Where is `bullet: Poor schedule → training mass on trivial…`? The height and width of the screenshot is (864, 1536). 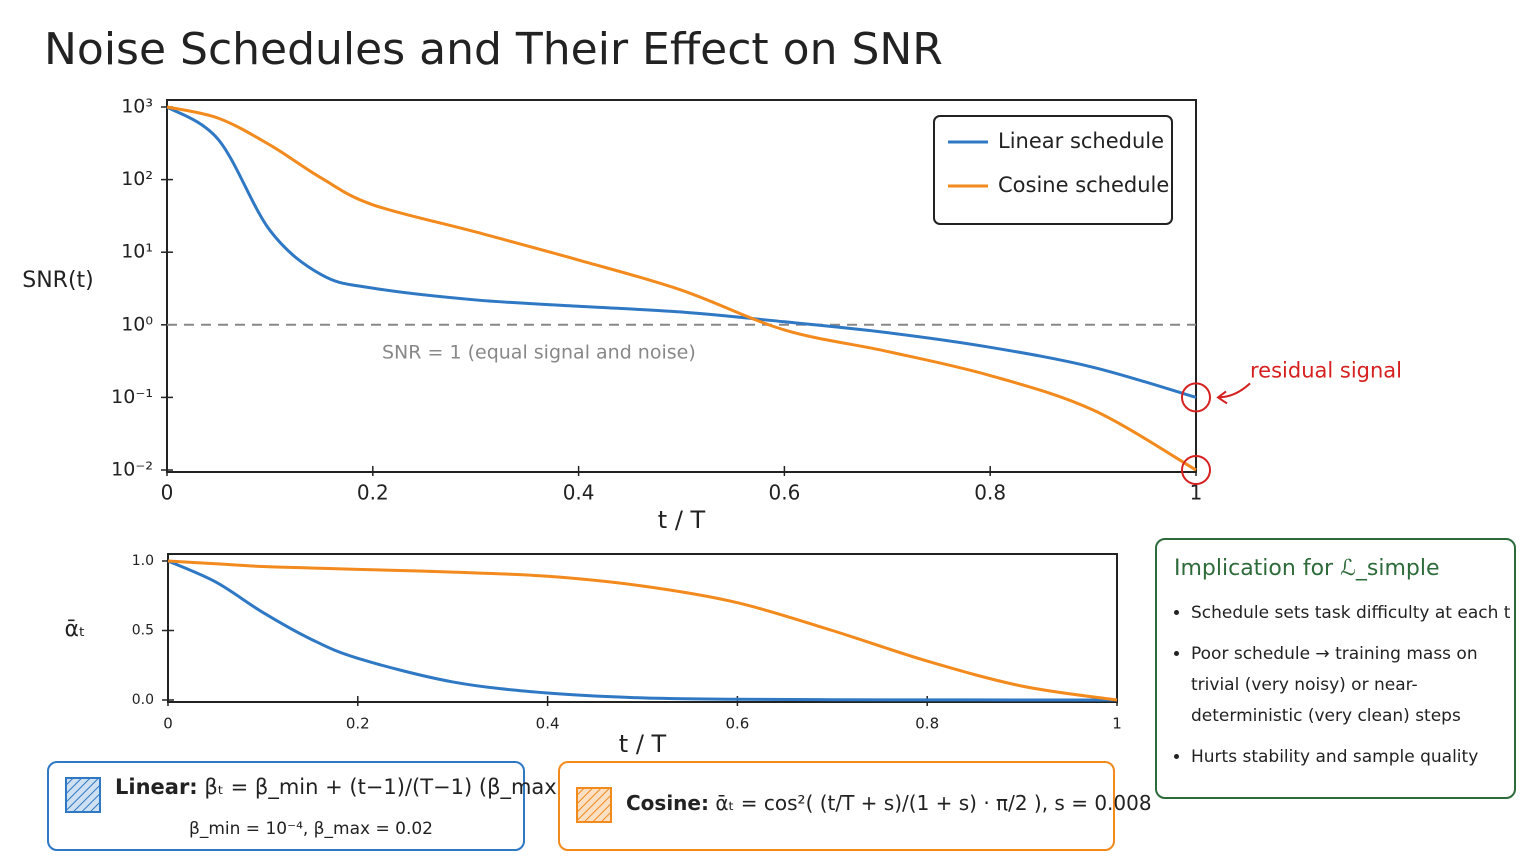
bullet: Poor schedule → training mass on trivial… is located at coordinates (1351, 685).